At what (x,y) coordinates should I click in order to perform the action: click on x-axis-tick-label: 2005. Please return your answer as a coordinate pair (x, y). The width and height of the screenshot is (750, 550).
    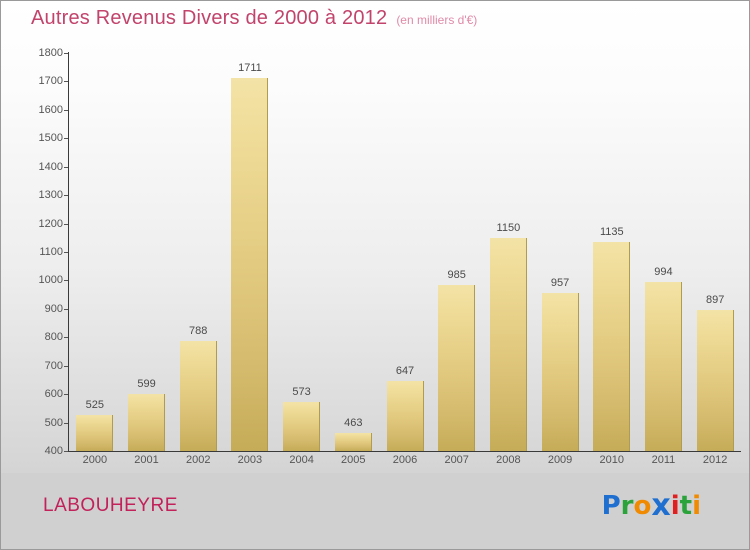
    Looking at the image, I should click on (353, 460).